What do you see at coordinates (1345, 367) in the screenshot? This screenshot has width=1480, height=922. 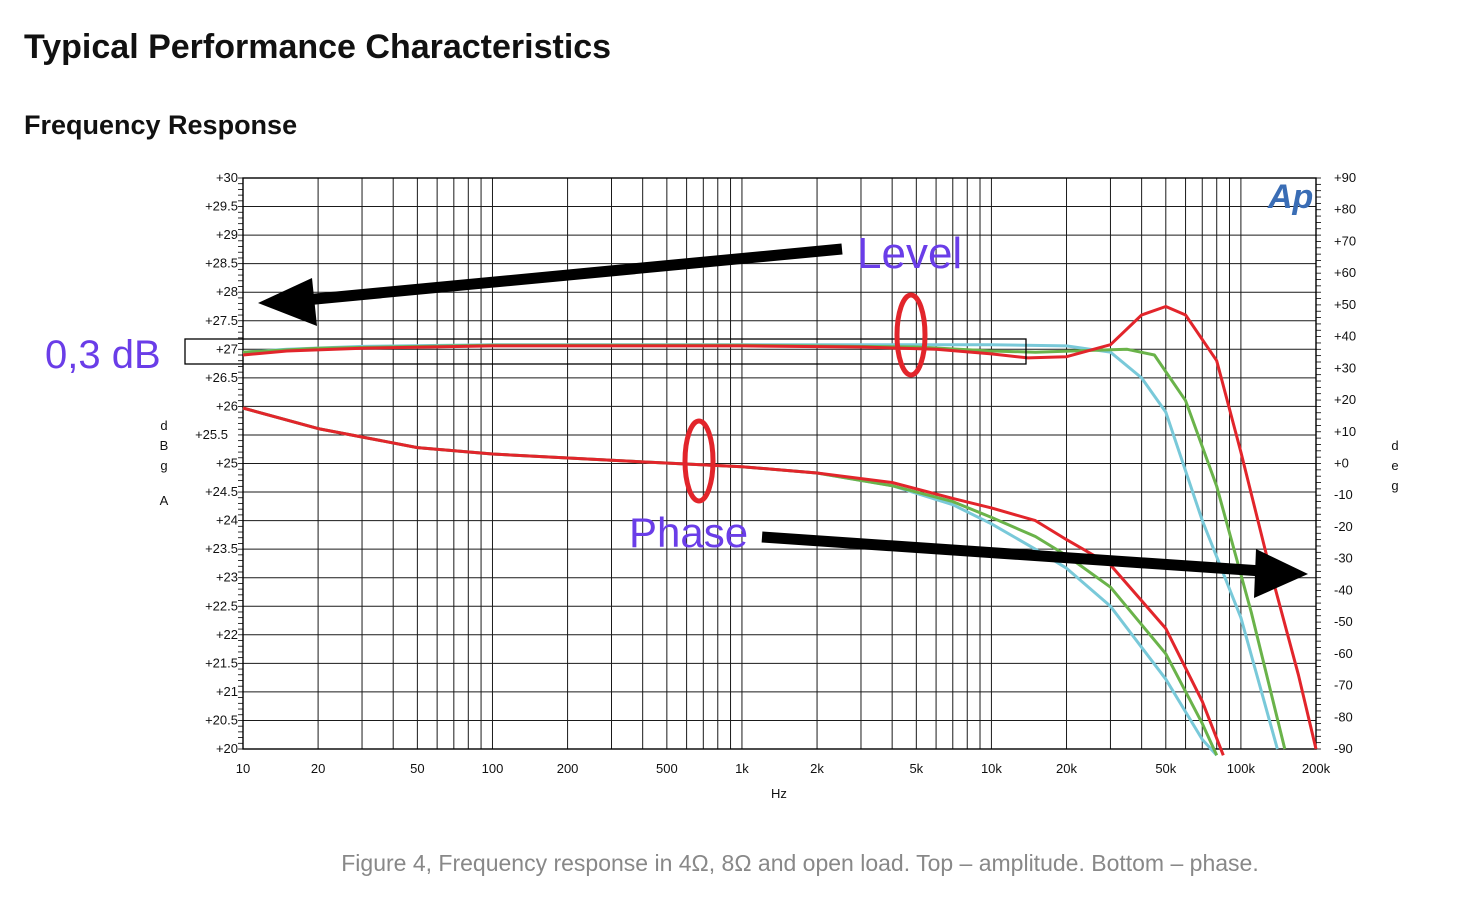 I see `y-tick-label-right: +30` at bounding box center [1345, 367].